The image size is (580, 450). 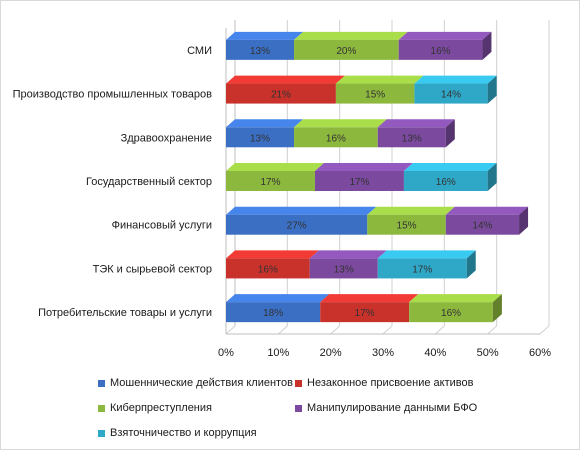 I want to click on category-label: Здравоохранение, so click(x=166, y=138).